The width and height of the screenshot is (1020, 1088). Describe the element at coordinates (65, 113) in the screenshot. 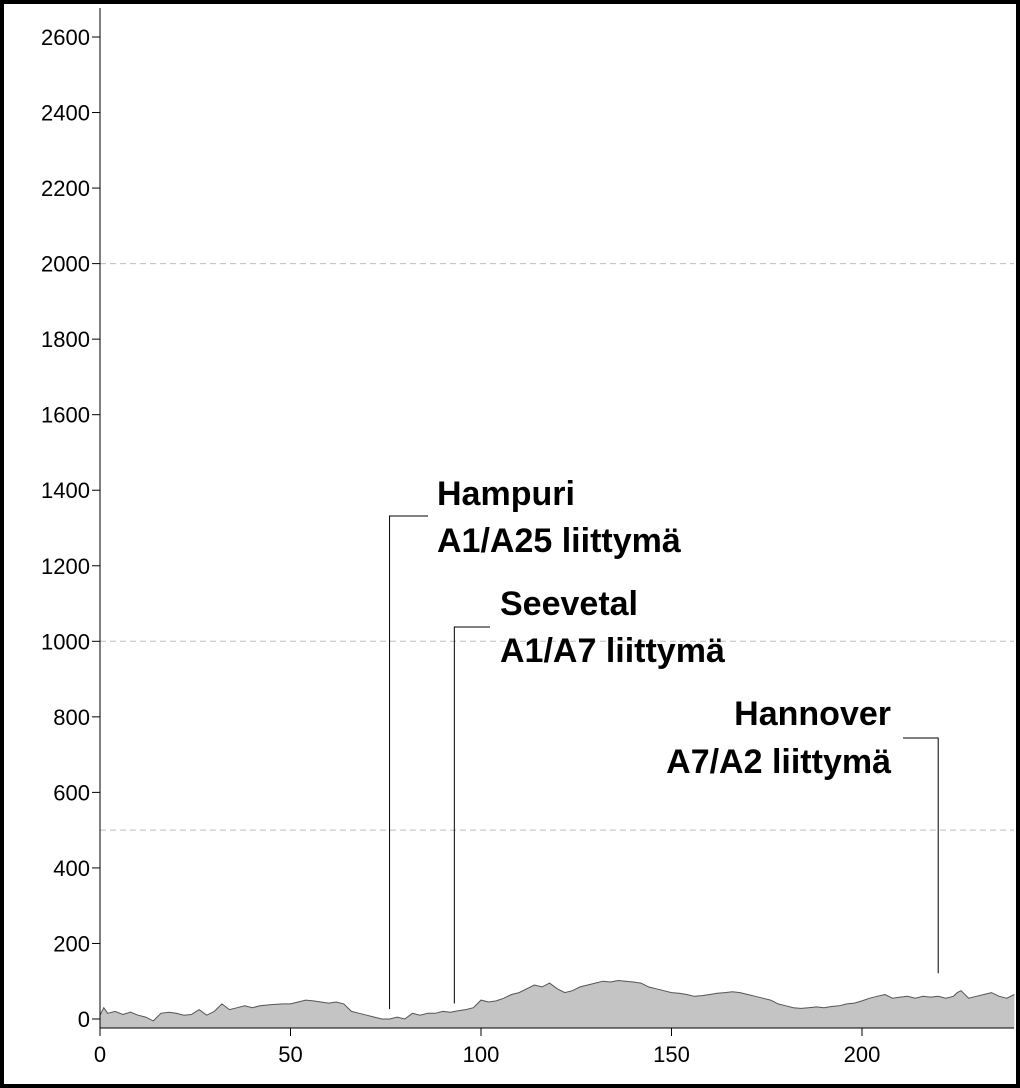

I see `y-tick-label: 2400` at that location.